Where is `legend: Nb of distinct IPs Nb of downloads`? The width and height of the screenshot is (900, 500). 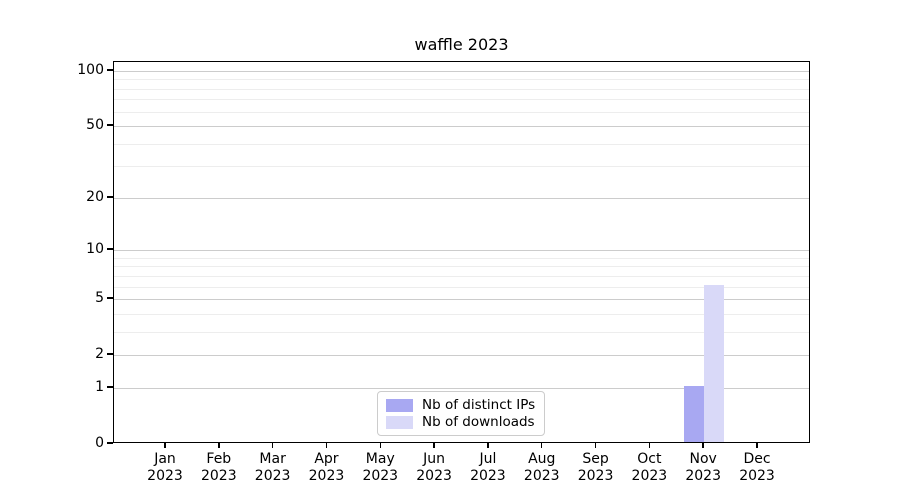 legend: Nb of distinct IPs Nb of downloads is located at coordinates (461, 413).